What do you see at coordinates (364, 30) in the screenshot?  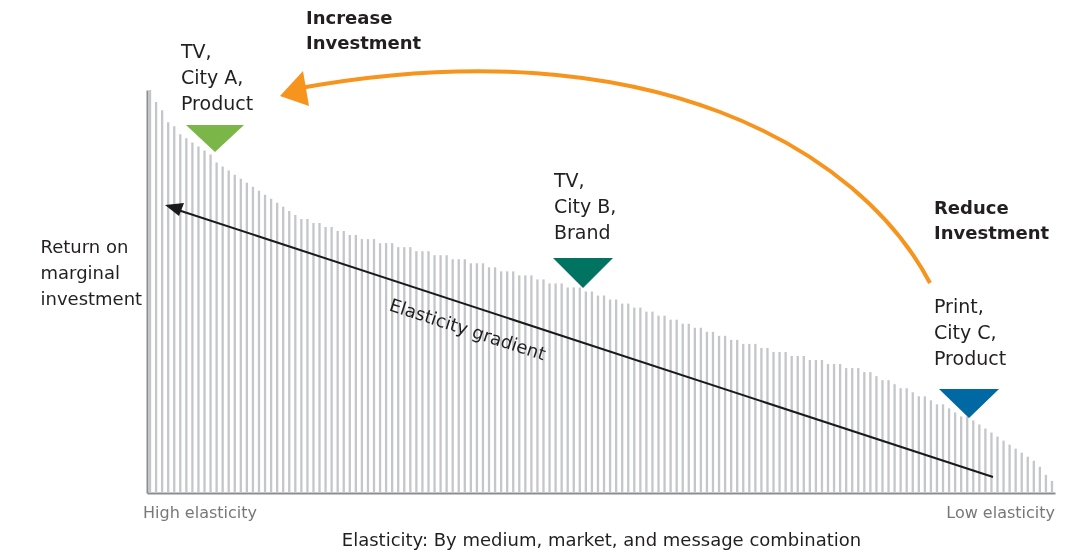 I see `text: Increase Investment` at bounding box center [364, 30].